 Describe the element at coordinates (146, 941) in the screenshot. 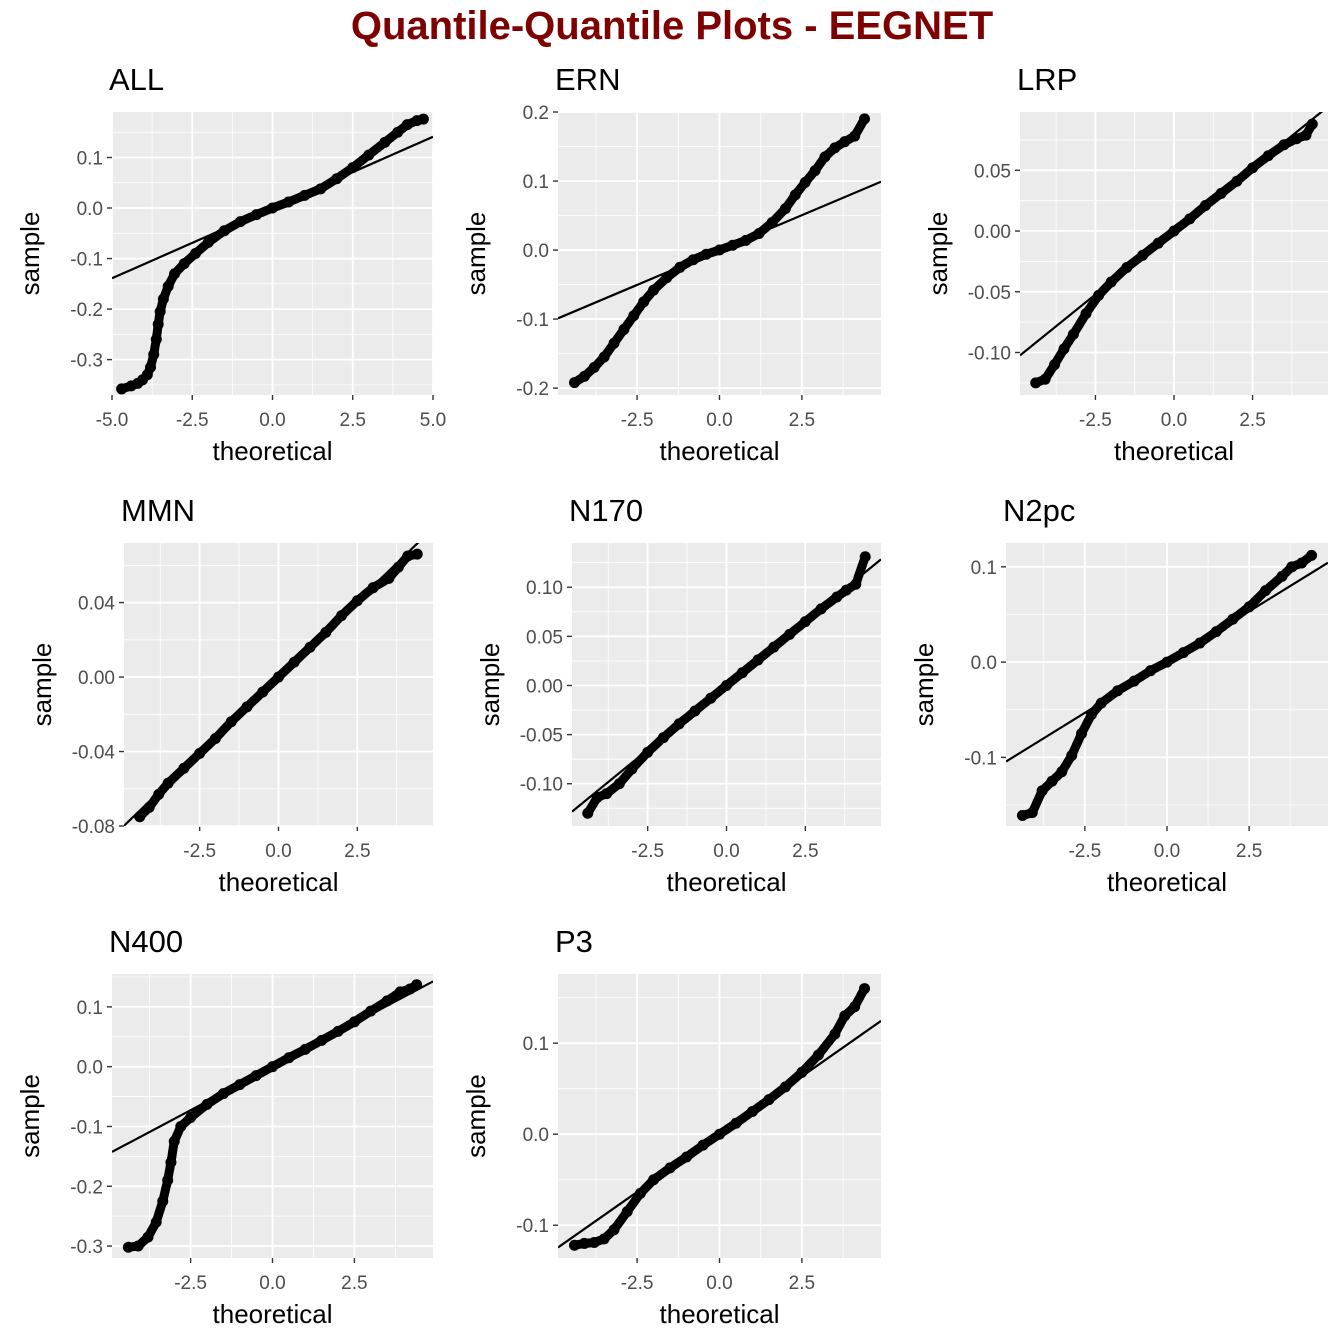

I see `panel-title-n400: N400` at that location.